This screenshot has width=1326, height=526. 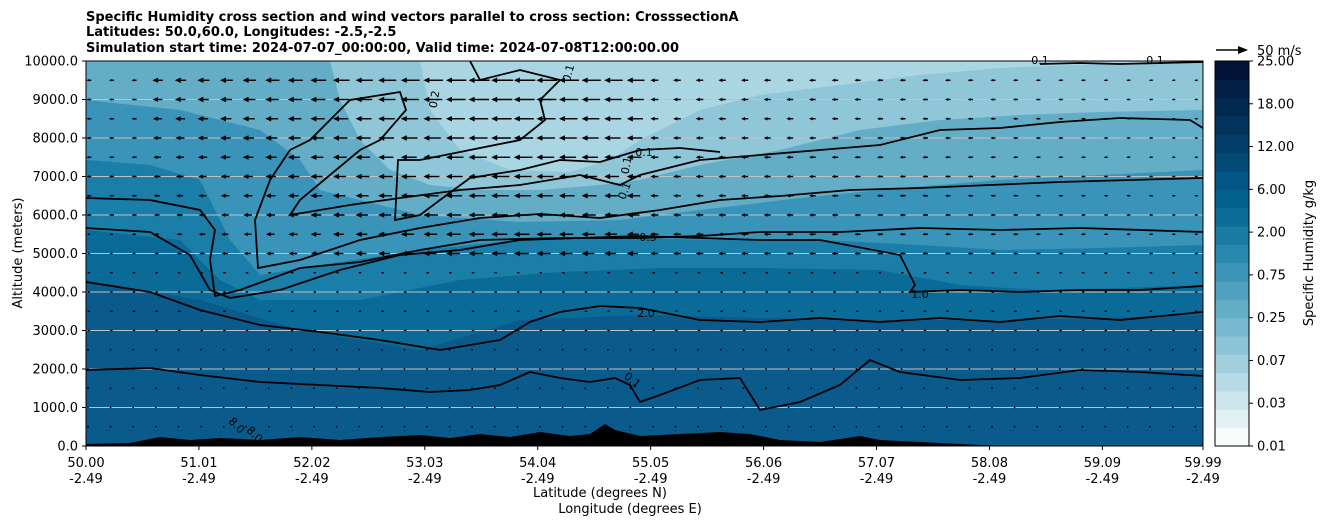 I want to click on x-tick-label-lat: 52.02, so click(x=311, y=463).